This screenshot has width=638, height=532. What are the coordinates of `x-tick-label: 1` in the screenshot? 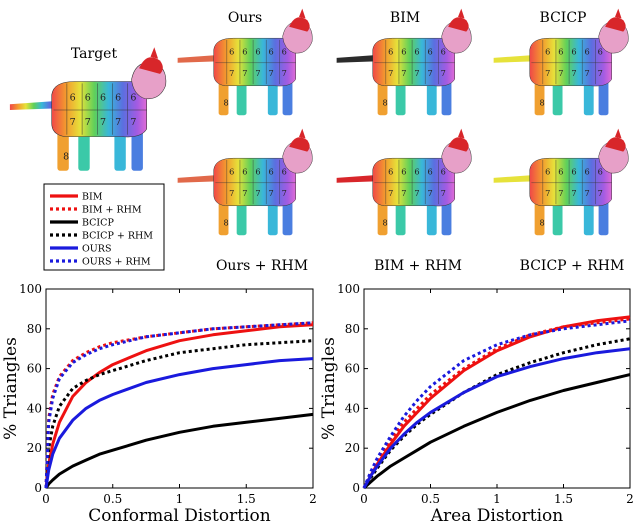 It's located at (497, 499).